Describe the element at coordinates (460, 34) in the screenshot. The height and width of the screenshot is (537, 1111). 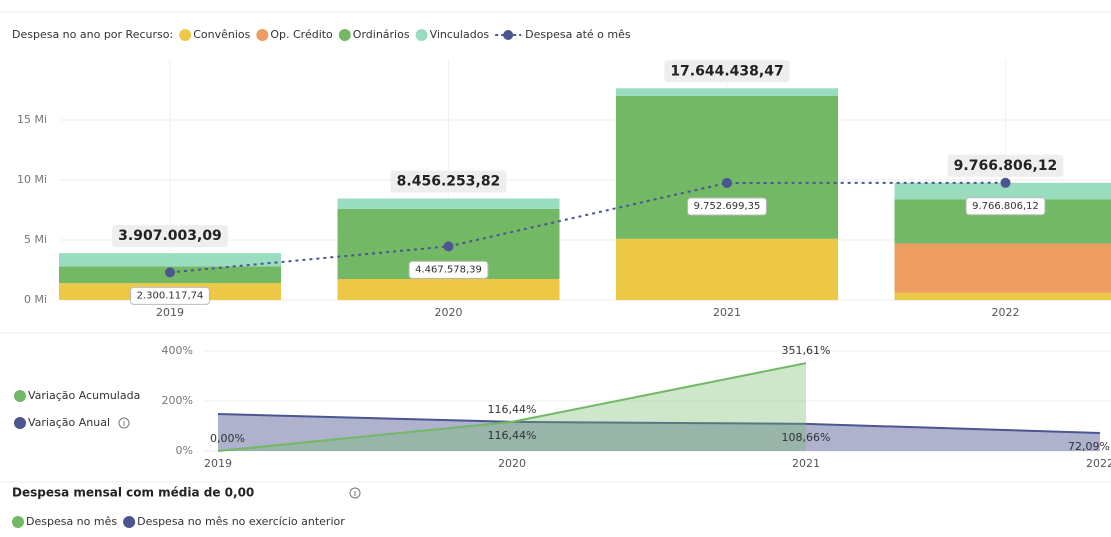
I see `legend-label: Vinculados` at that location.